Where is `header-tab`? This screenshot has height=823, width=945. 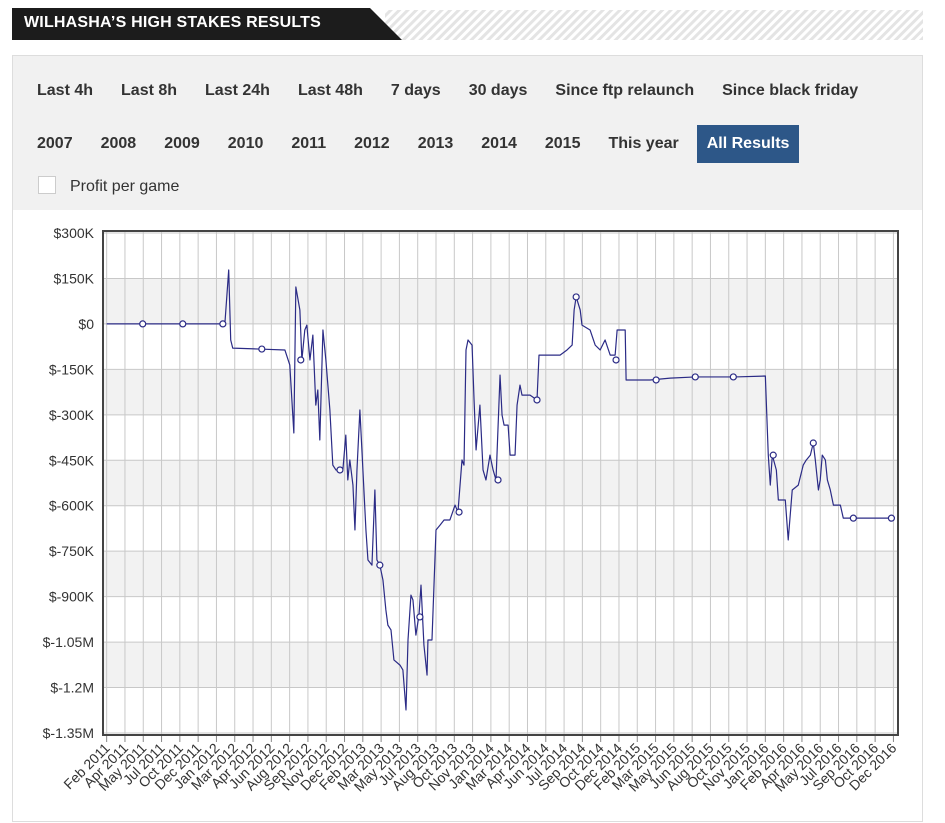 header-tab is located at coordinates (207, 24).